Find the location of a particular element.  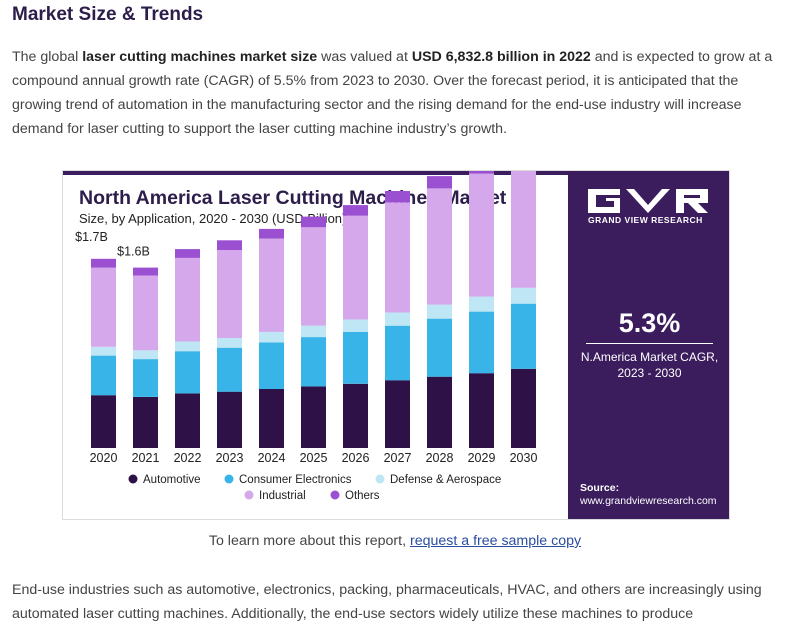

bar-2022-defense-aerospace is located at coordinates (187, 346).